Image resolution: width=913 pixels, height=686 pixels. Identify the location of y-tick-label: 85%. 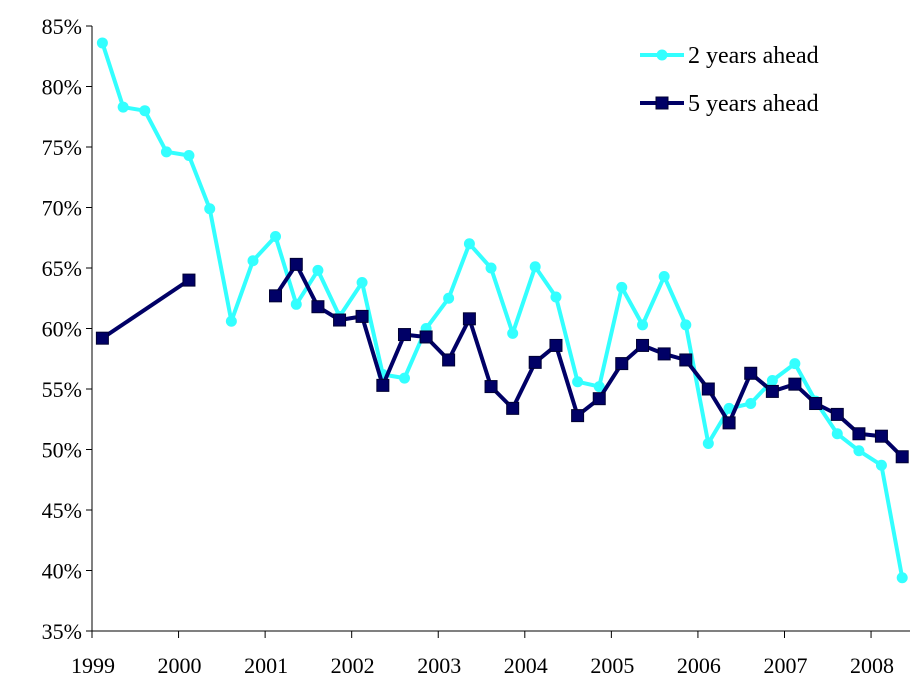
(62, 26).